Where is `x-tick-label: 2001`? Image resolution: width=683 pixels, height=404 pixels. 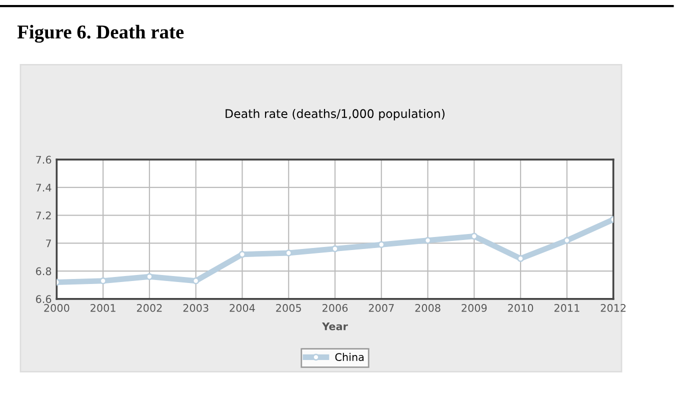 x-tick-label: 2001 is located at coordinates (103, 308).